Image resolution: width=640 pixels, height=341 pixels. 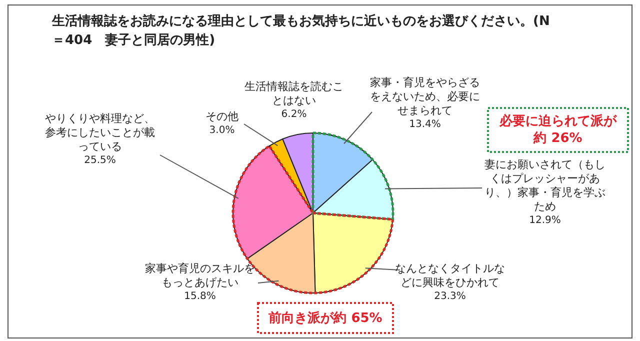 What do you see at coordinates (425, 96) in the screenshot?
I see `slice-label: 家事・育児をやらざるをえないため、必要にせまられて` at bounding box center [425, 96].